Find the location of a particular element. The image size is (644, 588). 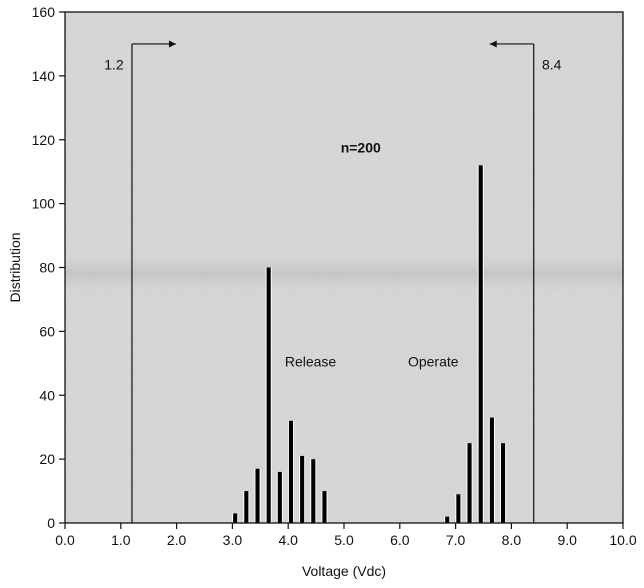

y-tick-label: 140 is located at coordinates (44, 76).